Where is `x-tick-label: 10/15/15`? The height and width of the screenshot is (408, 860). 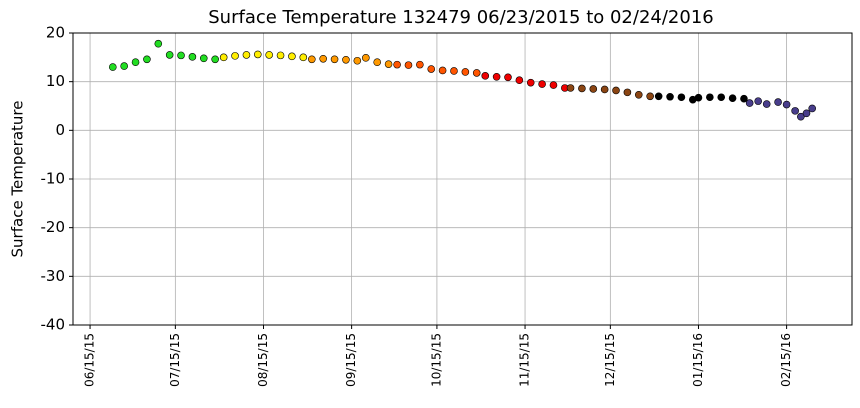
x-tick-label: 10/15/15 is located at coordinates (436, 360).